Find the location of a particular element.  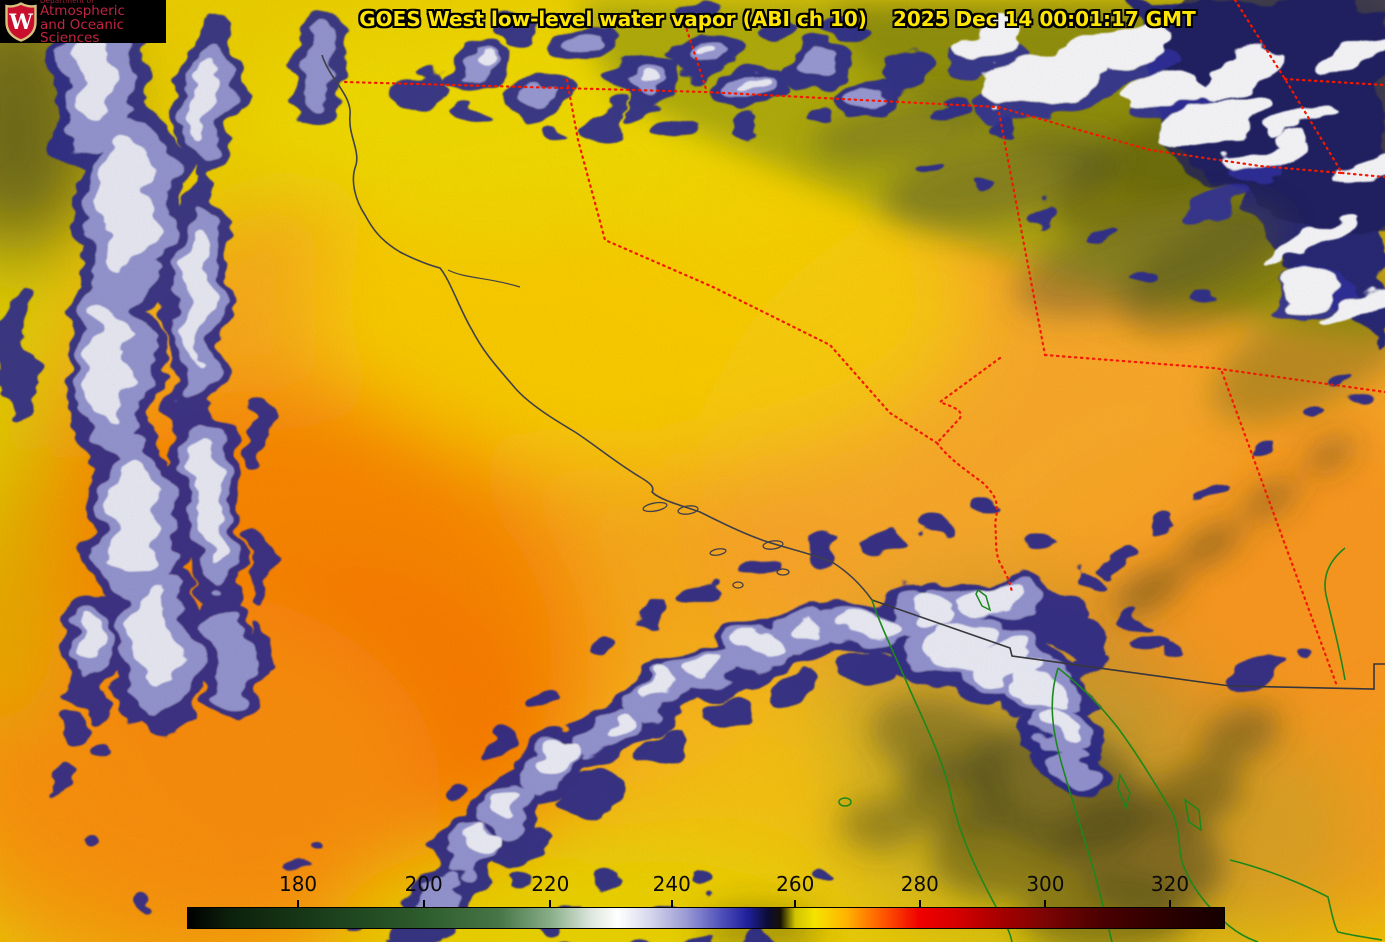

logo-line-2: and Oceanic Sciences is located at coordinates (82, 31).